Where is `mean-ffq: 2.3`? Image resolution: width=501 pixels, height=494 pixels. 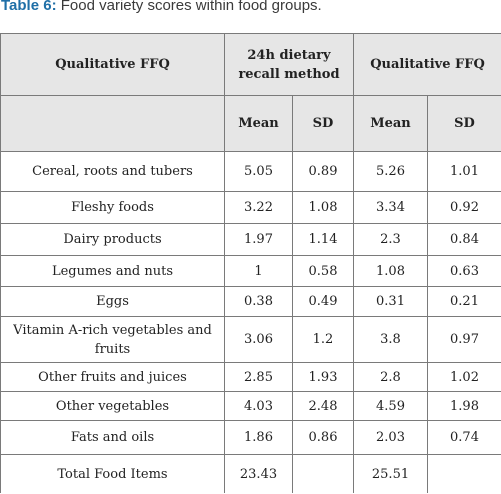
mean-ffq: 2.3 is located at coordinates (391, 240).